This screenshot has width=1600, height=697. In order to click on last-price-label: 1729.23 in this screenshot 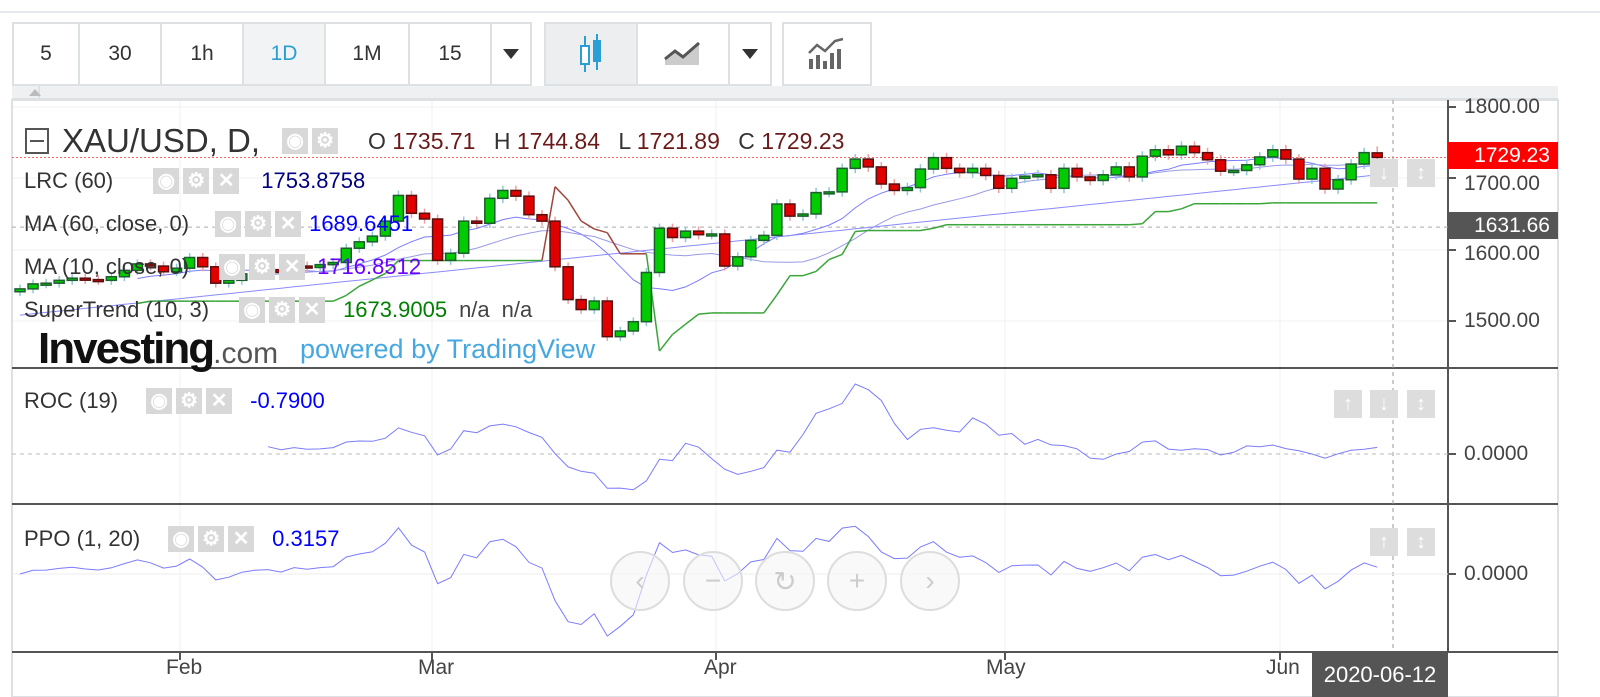, I will do `click(1503, 155)`.